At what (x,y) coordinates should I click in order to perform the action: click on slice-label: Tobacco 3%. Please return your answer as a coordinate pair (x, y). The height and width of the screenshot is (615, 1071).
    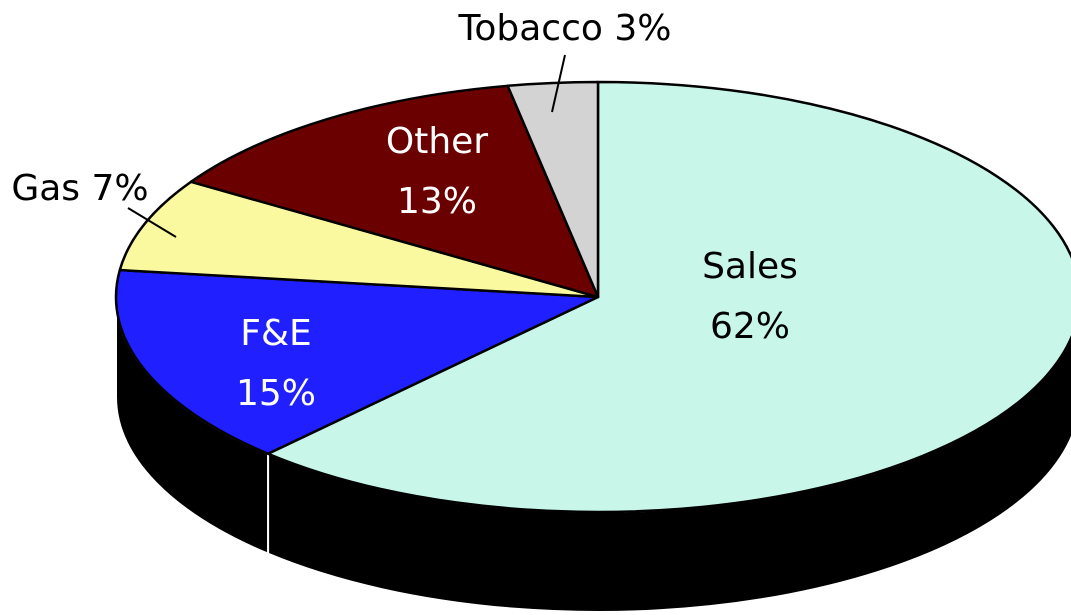
    Looking at the image, I should click on (565, 28).